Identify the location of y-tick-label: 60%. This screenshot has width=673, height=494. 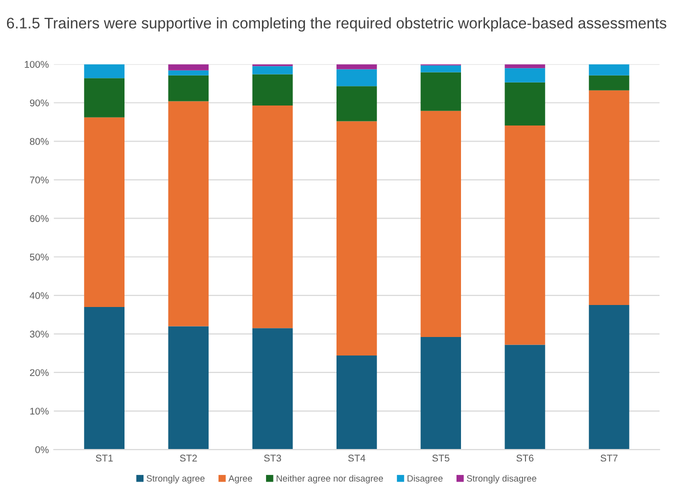
(39, 218).